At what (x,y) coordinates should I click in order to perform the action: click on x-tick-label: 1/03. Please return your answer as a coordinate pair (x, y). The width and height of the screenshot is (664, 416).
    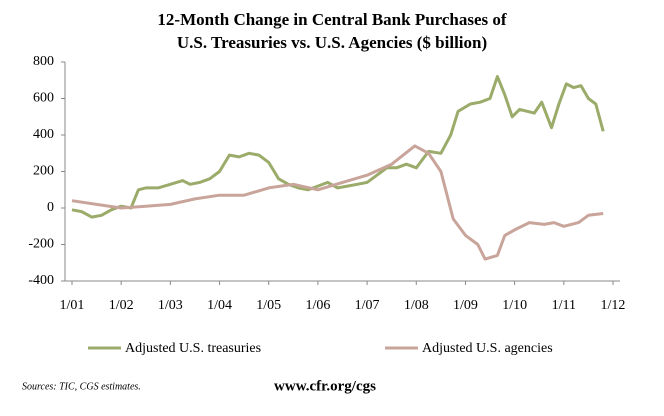
    Looking at the image, I should click on (170, 305).